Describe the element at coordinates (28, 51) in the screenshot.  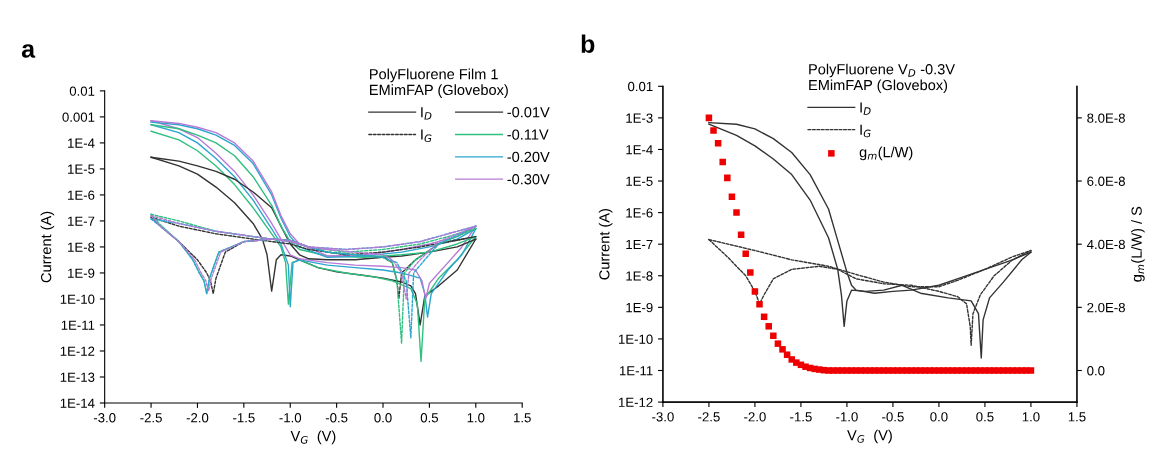
I see `chart-title: a` at that location.